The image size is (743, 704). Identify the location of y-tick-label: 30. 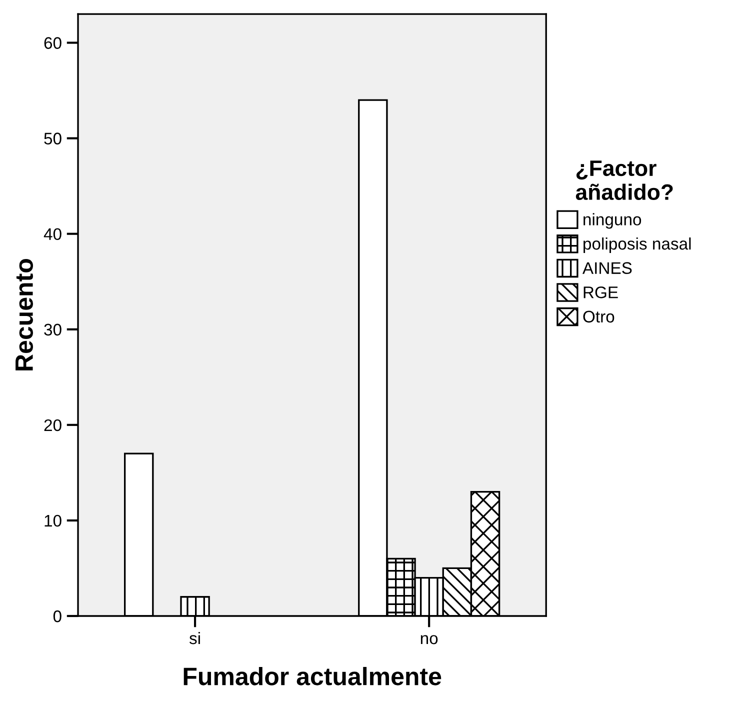
(53, 330).